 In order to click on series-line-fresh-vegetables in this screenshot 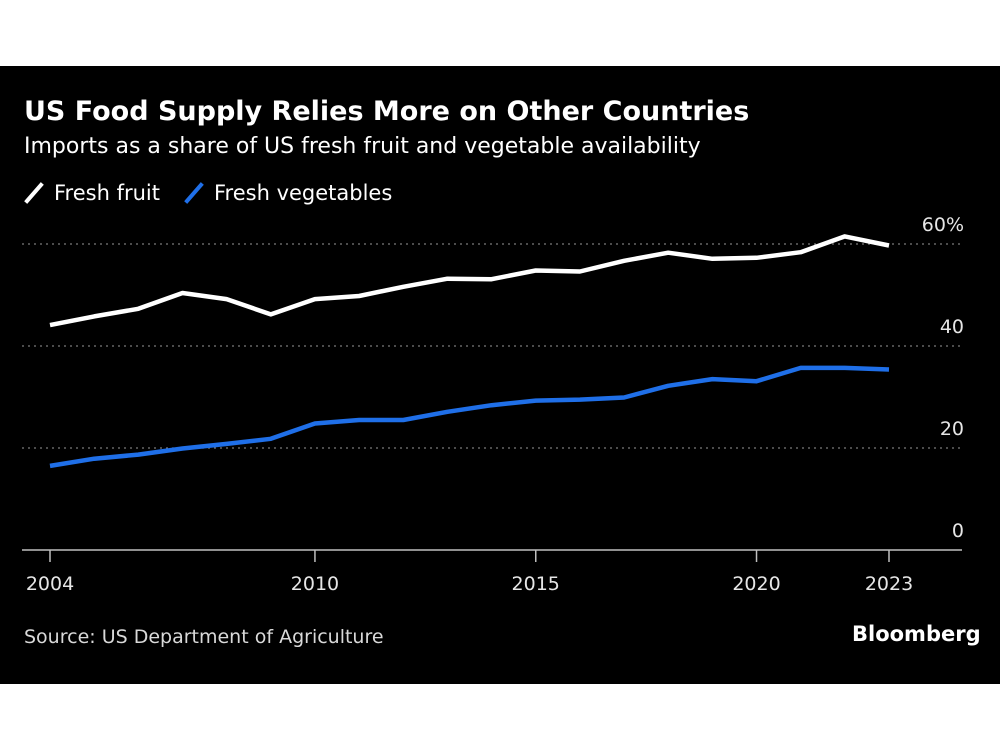, I will do `click(469, 417)`.